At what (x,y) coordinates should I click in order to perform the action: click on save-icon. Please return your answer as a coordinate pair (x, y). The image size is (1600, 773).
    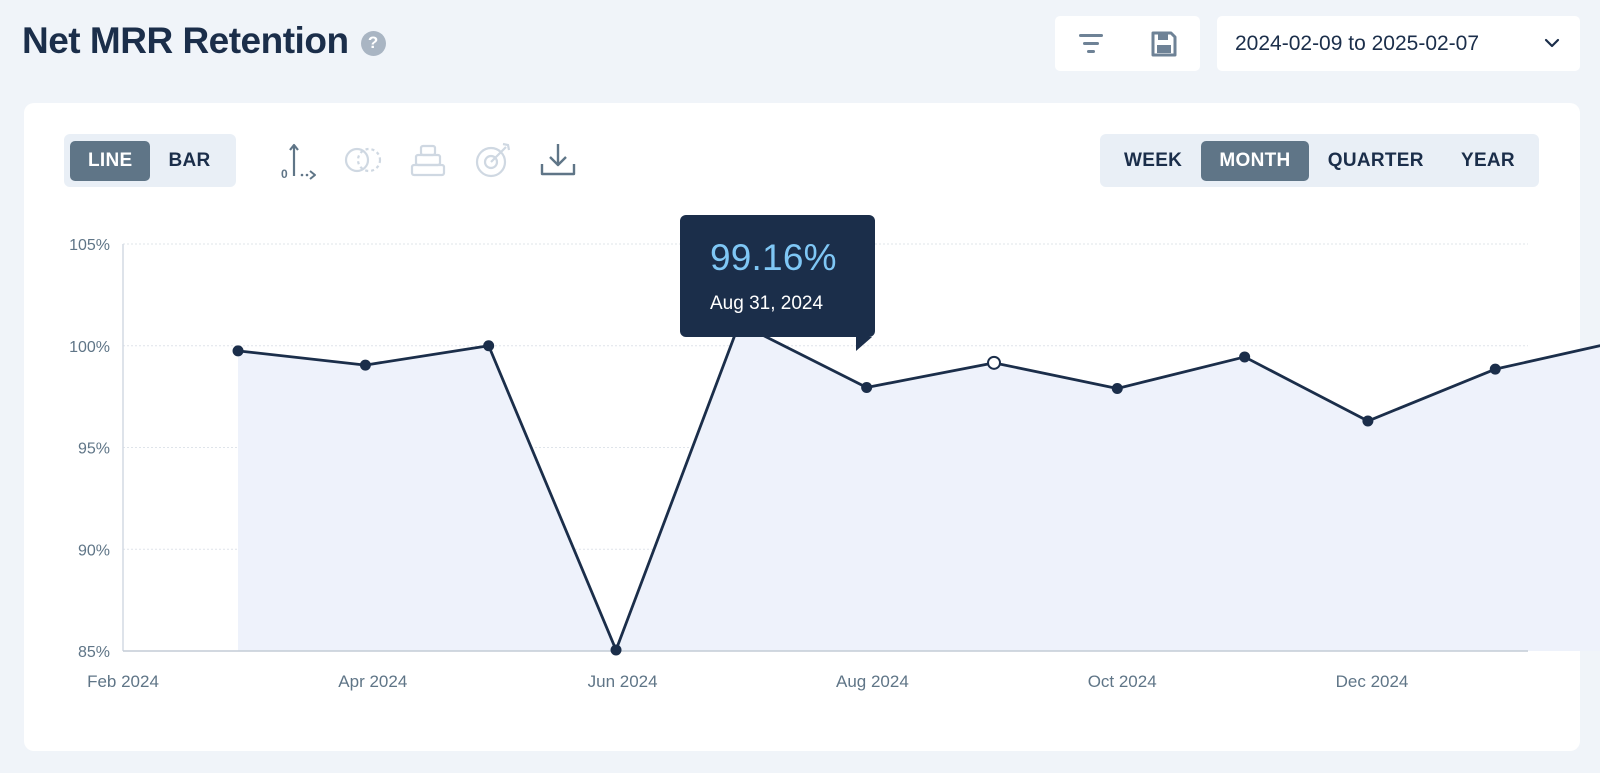
    Looking at the image, I should click on (1164, 44).